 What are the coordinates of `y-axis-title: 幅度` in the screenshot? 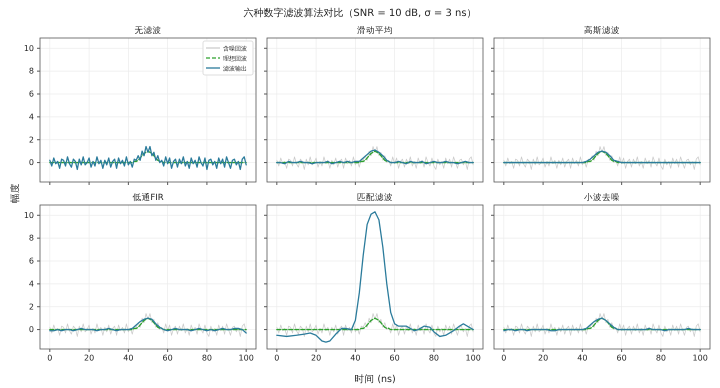 It's located at (15, 193).